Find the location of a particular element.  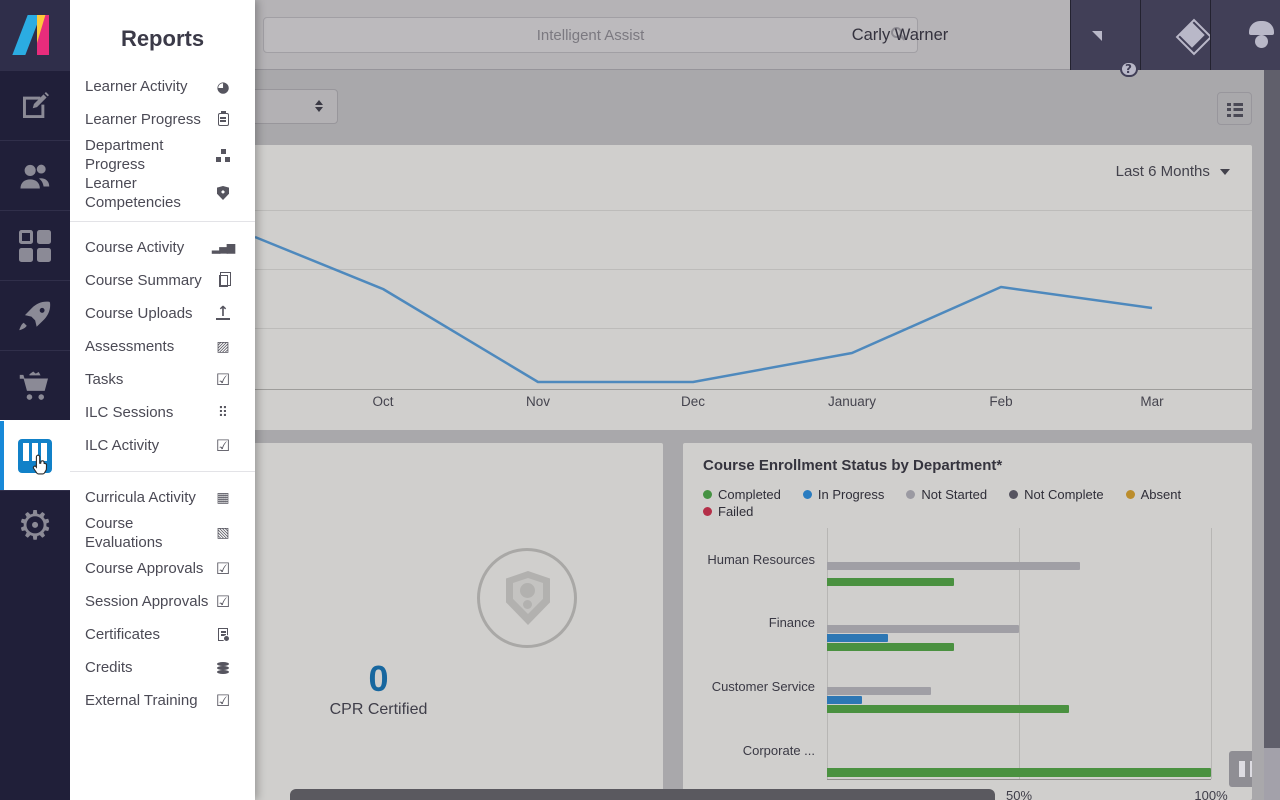

sidebar-item-dashboard is located at coordinates (35, 245).